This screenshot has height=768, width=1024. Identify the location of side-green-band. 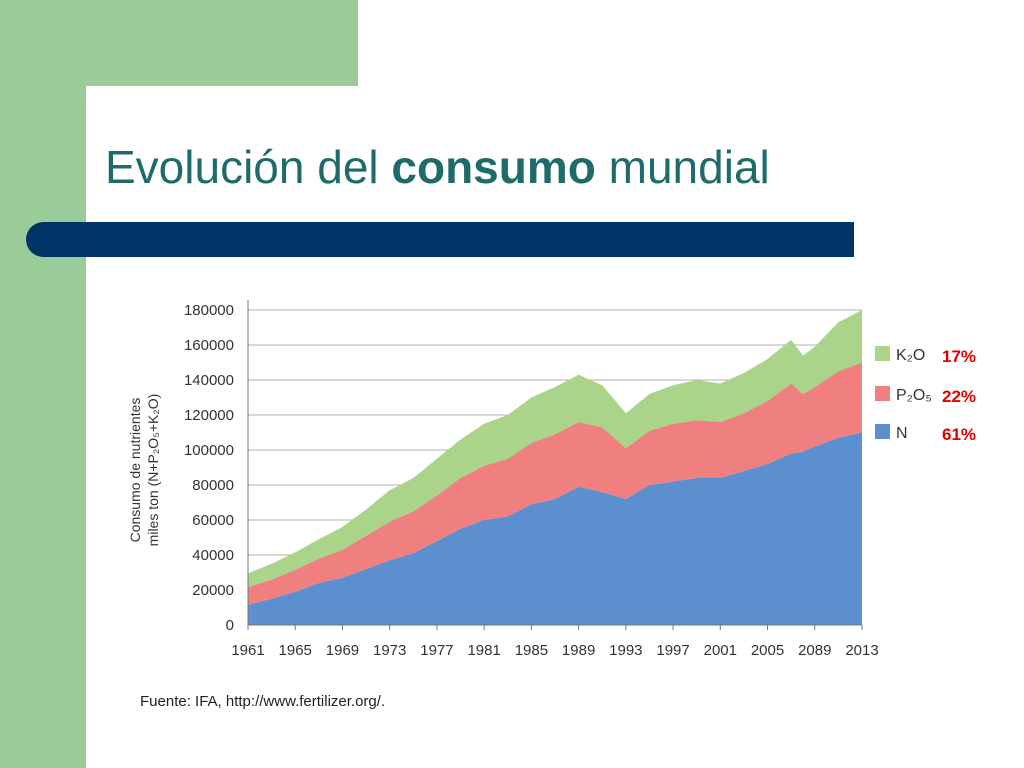
(43, 384).